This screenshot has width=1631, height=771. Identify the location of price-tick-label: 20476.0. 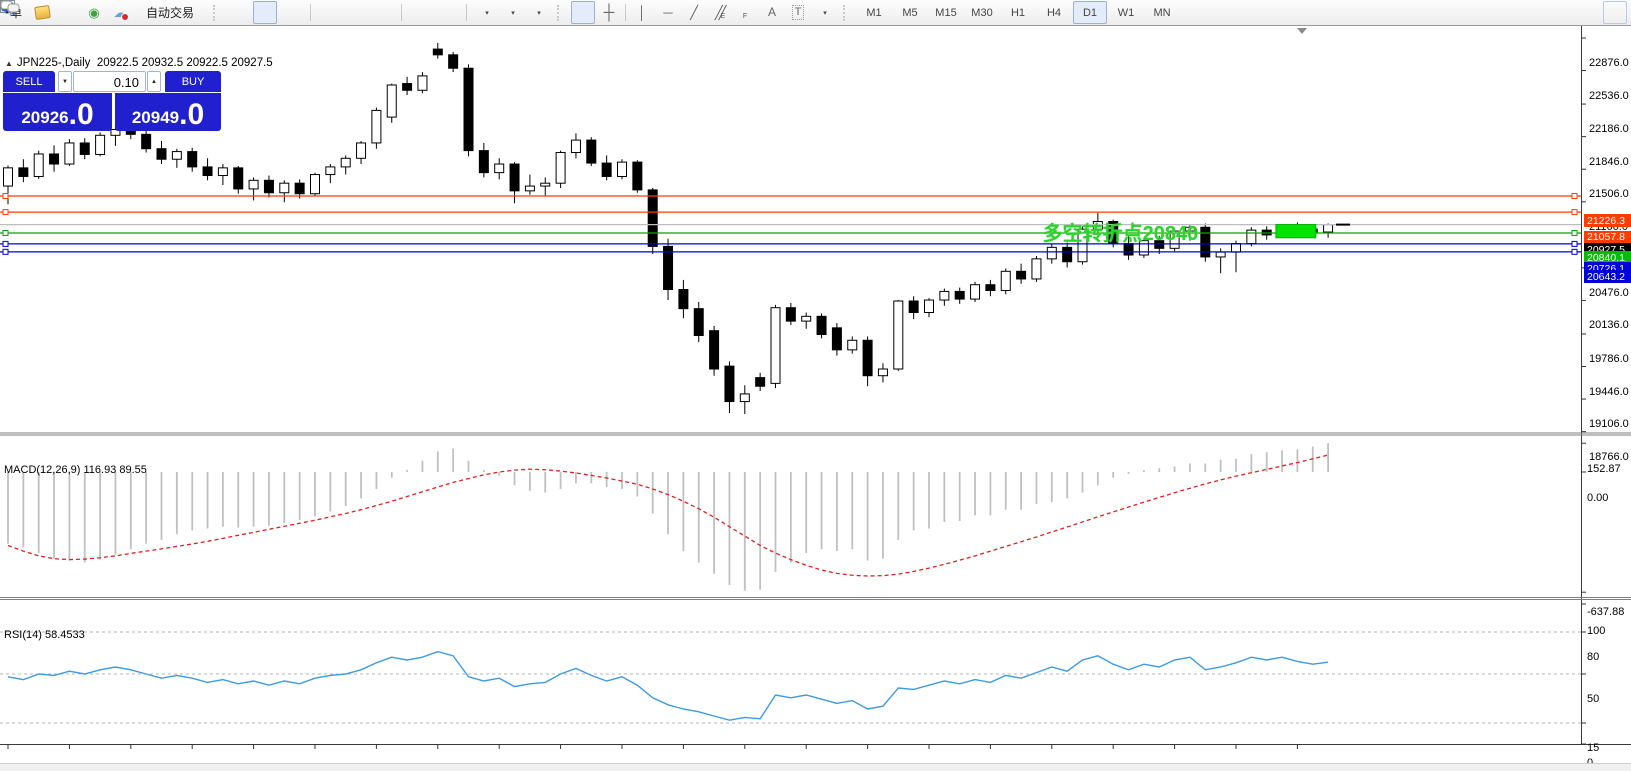
(1609, 292).